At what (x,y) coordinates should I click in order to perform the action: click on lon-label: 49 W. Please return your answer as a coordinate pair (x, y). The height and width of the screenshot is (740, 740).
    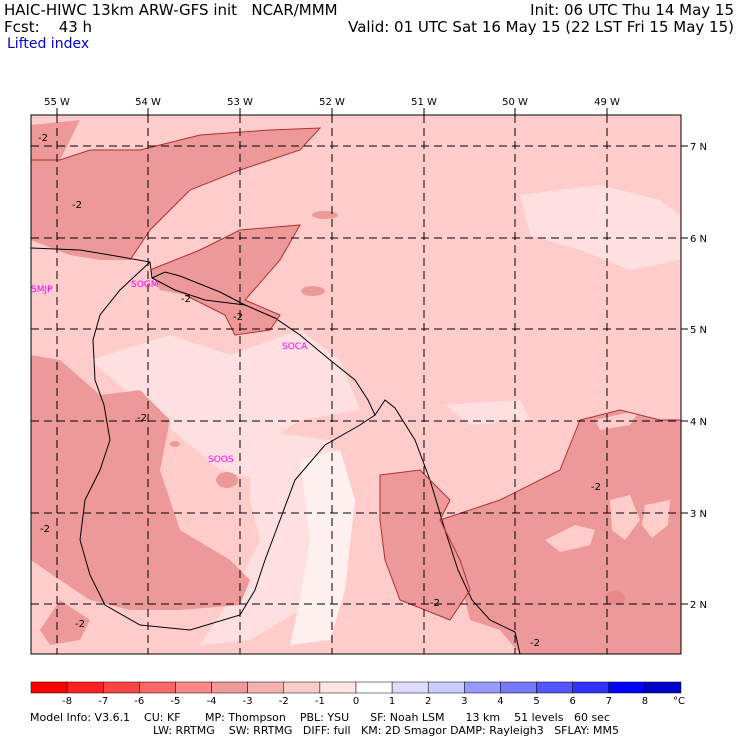
    Looking at the image, I should click on (607, 102).